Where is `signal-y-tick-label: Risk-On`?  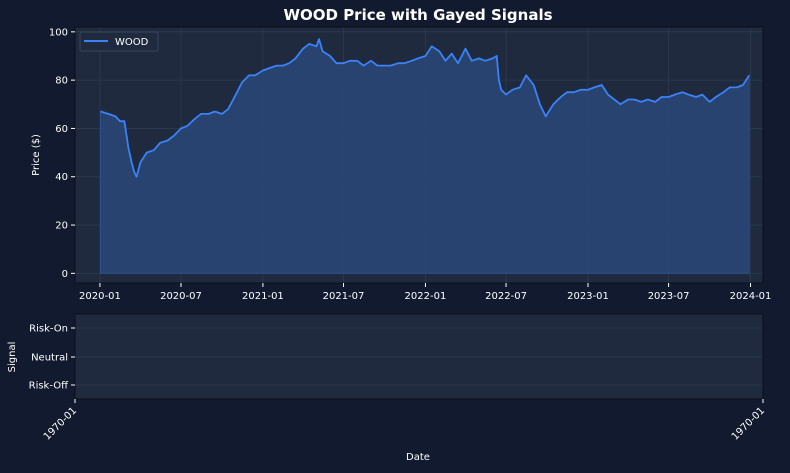
signal-y-tick-label: Risk-On is located at coordinates (48, 329).